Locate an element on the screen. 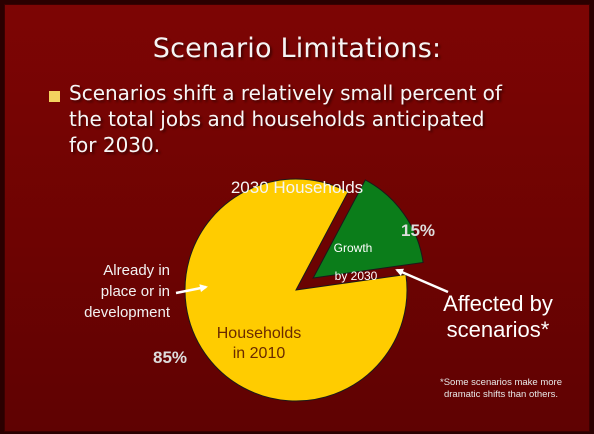 The image size is (594, 434). chart-title: 2030 Households is located at coordinates (297, 187).